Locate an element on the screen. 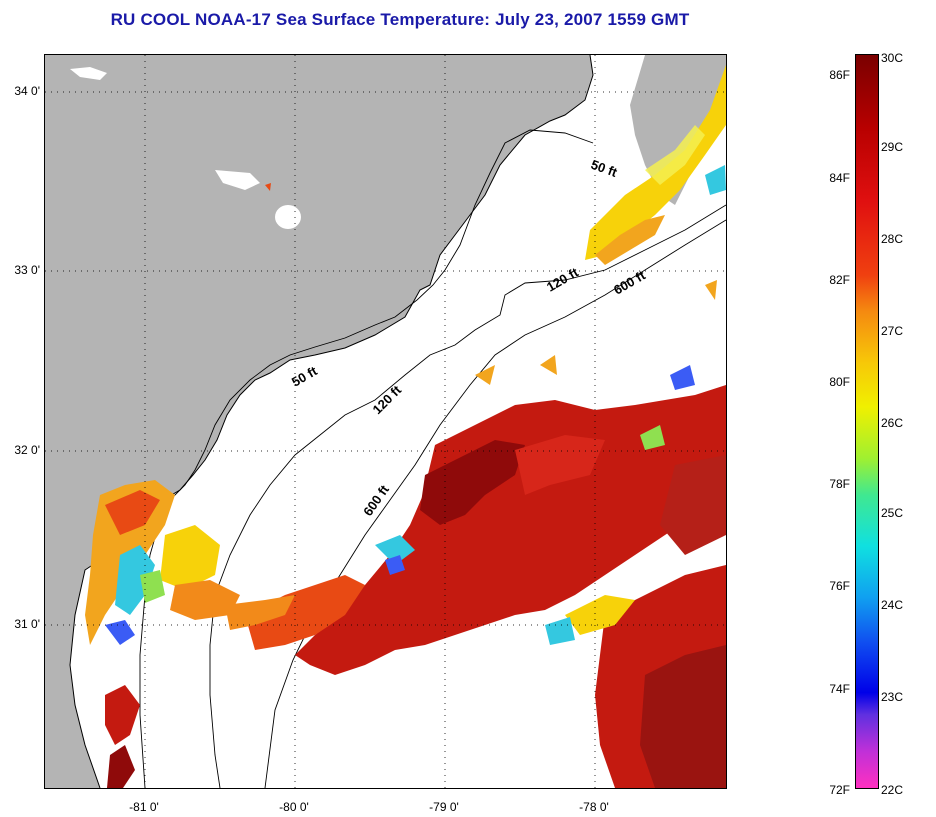 This screenshot has height=817, width=936. lon-label-80: -80 0' is located at coordinates (294, 807).